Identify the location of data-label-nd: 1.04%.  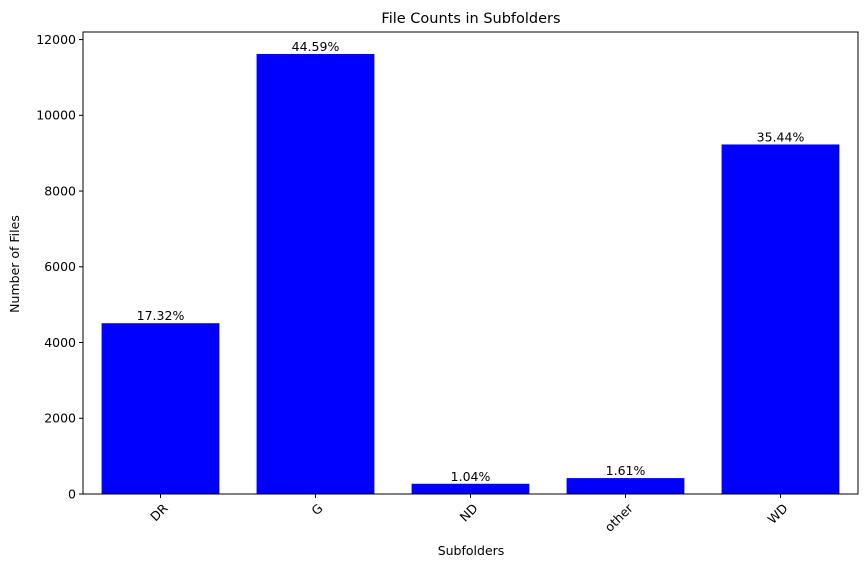
(471, 476).